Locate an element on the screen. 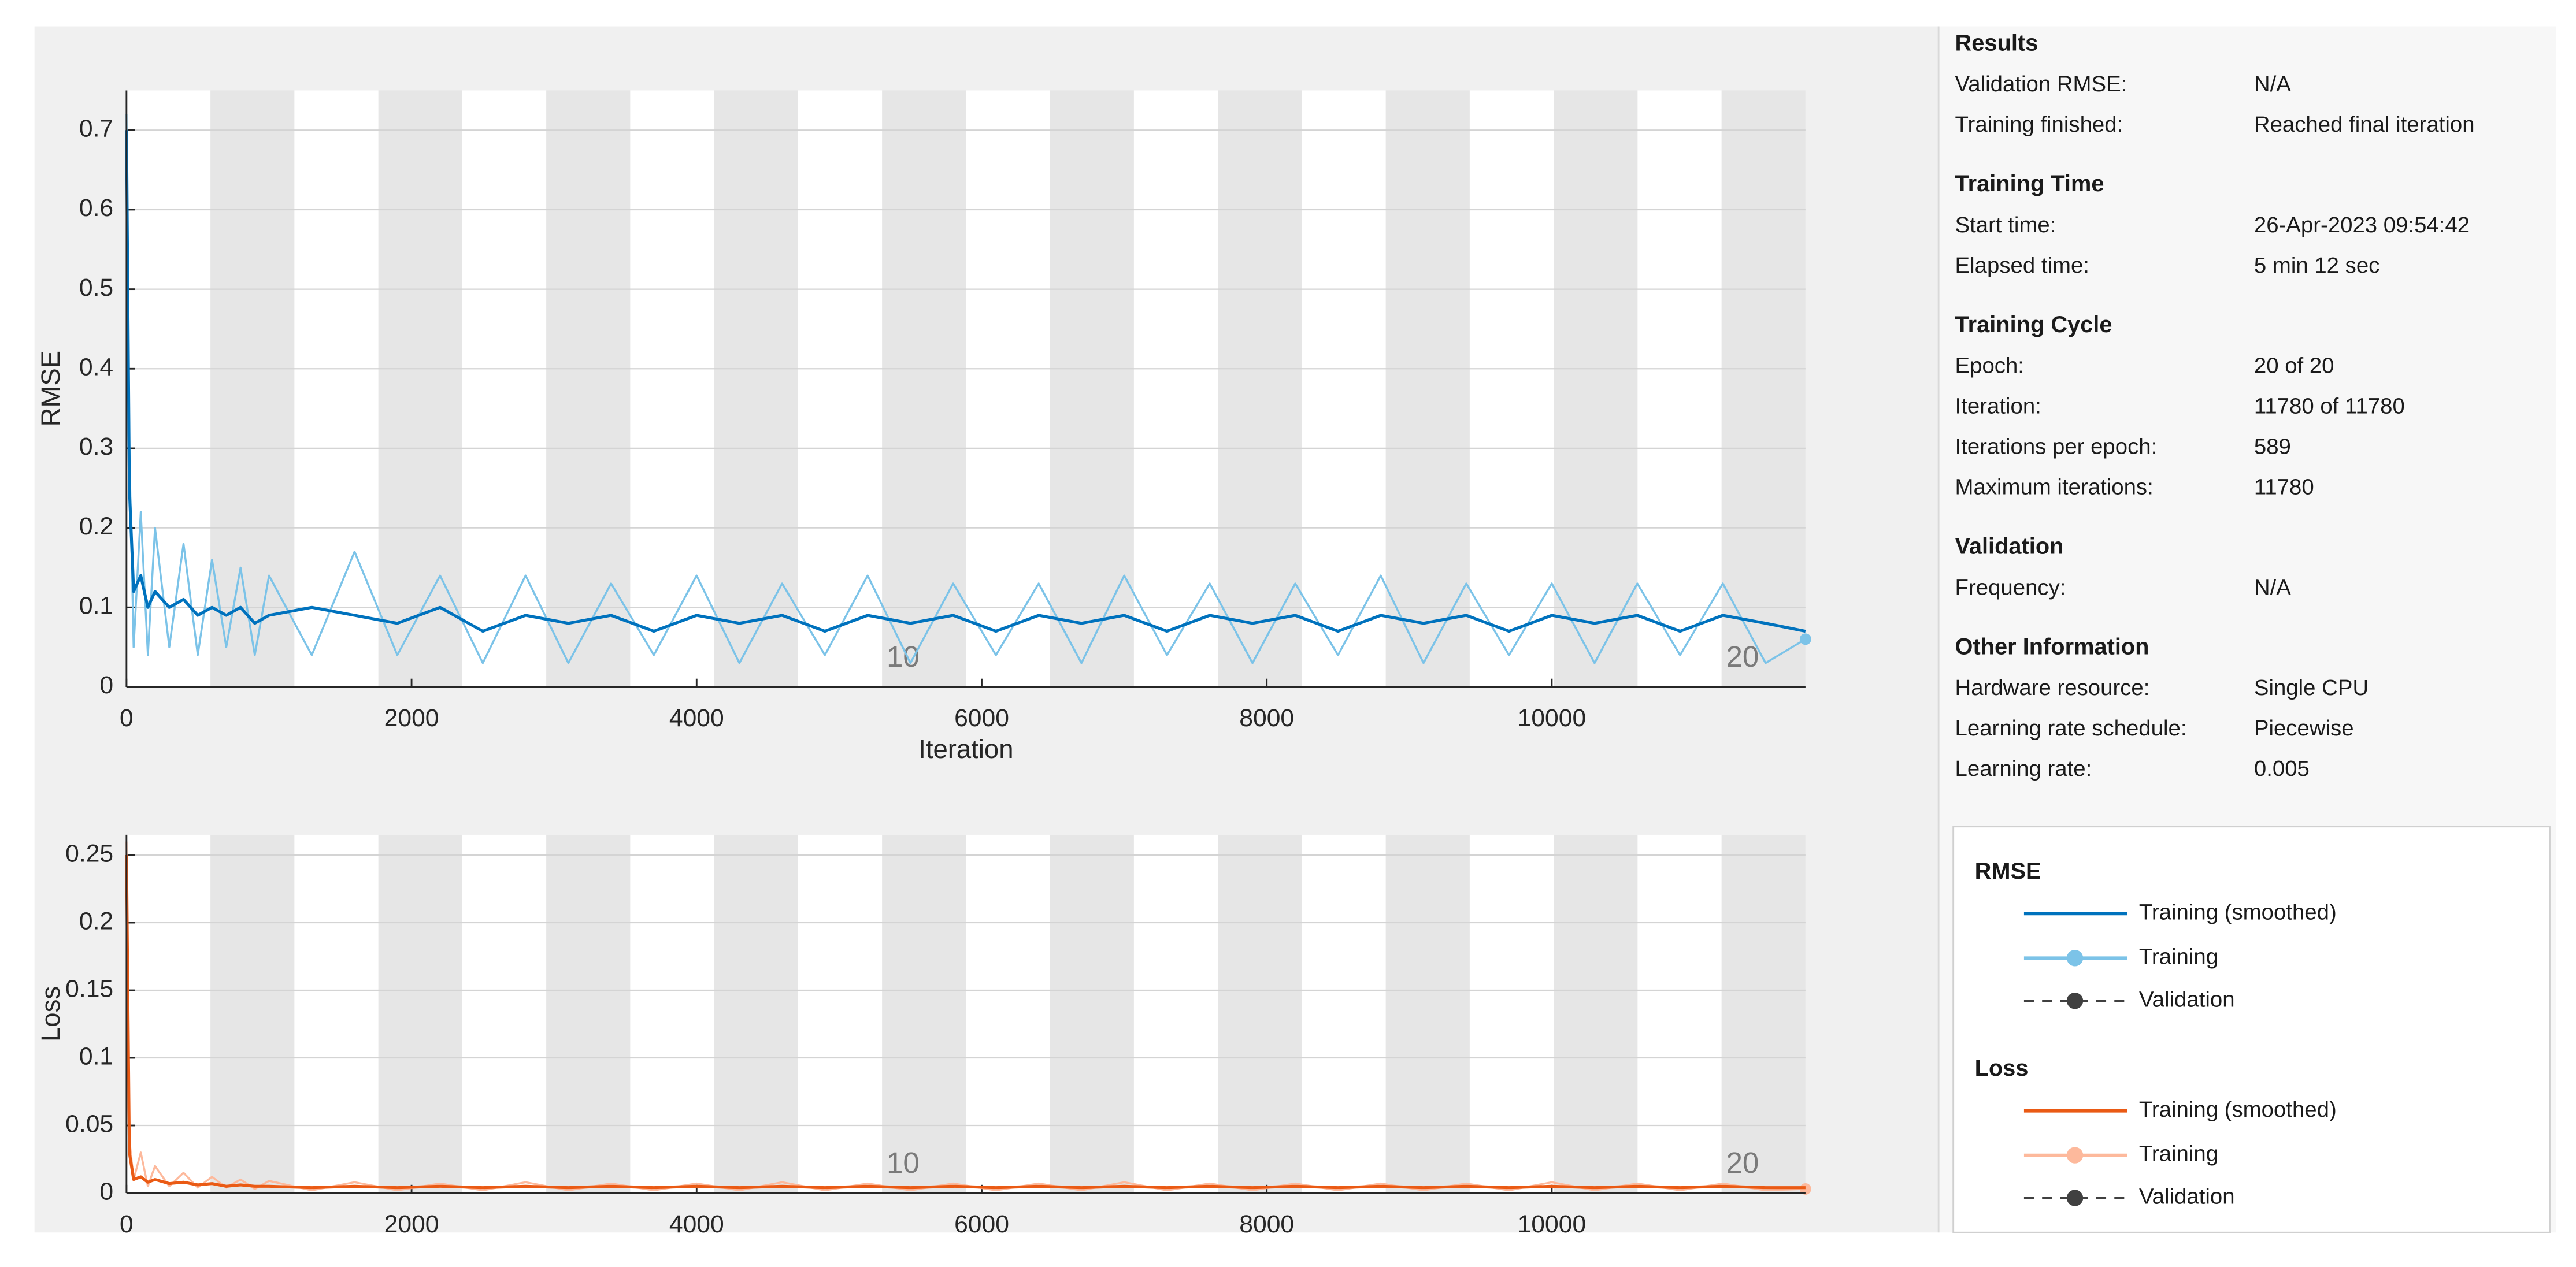  info-value: 11780 is located at coordinates (2284, 487).